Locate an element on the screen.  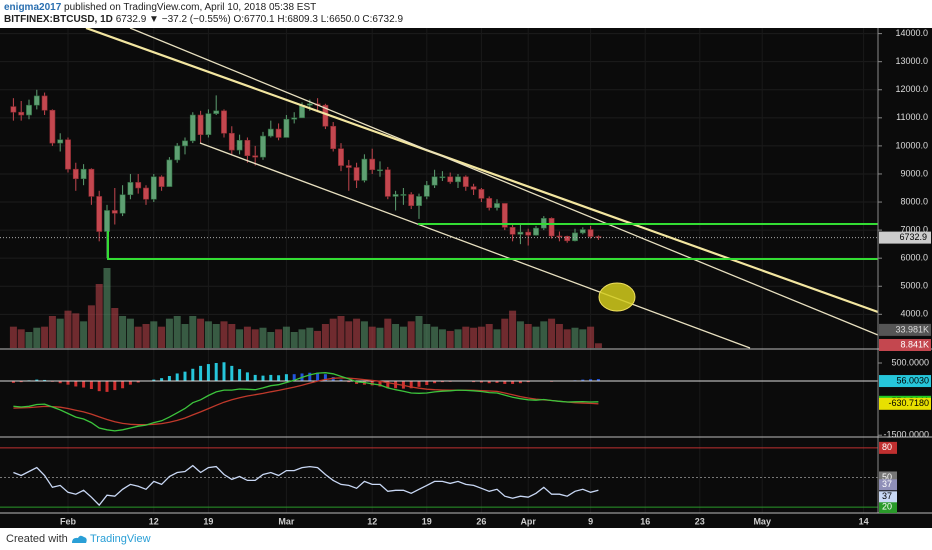
signal-label: -630.7180 is located at coordinates (908, 403).